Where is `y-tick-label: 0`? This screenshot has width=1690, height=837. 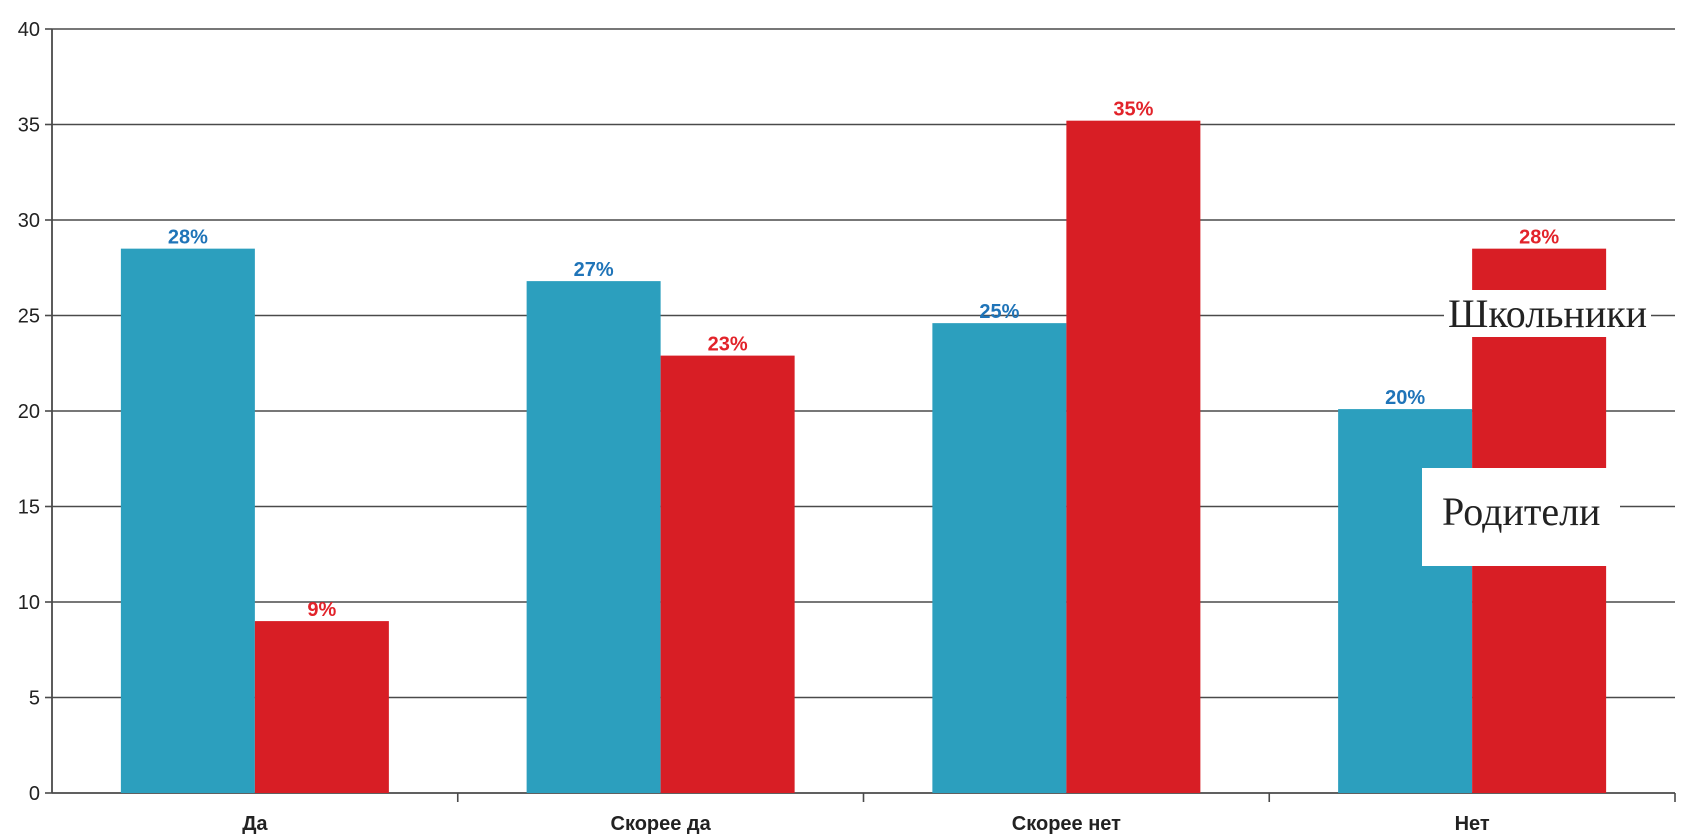 y-tick-label: 0 is located at coordinates (34, 794).